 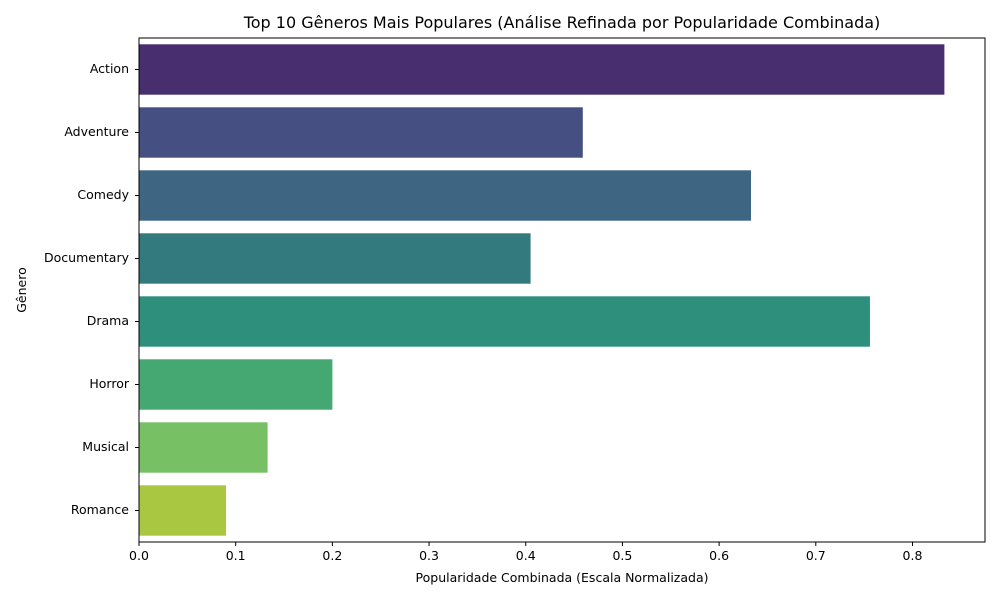 What do you see at coordinates (109, 383) in the screenshot?
I see `y-tick-label: Horror` at bounding box center [109, 383].